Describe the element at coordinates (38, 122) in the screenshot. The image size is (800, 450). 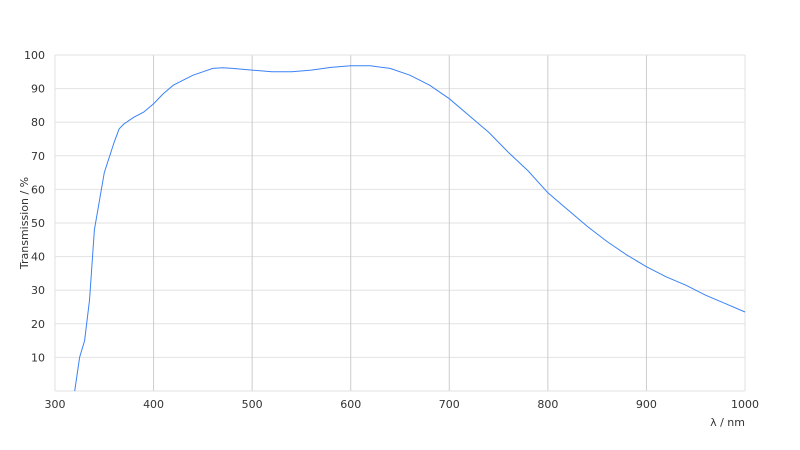
I see `y-tick-label: 80` at that location.